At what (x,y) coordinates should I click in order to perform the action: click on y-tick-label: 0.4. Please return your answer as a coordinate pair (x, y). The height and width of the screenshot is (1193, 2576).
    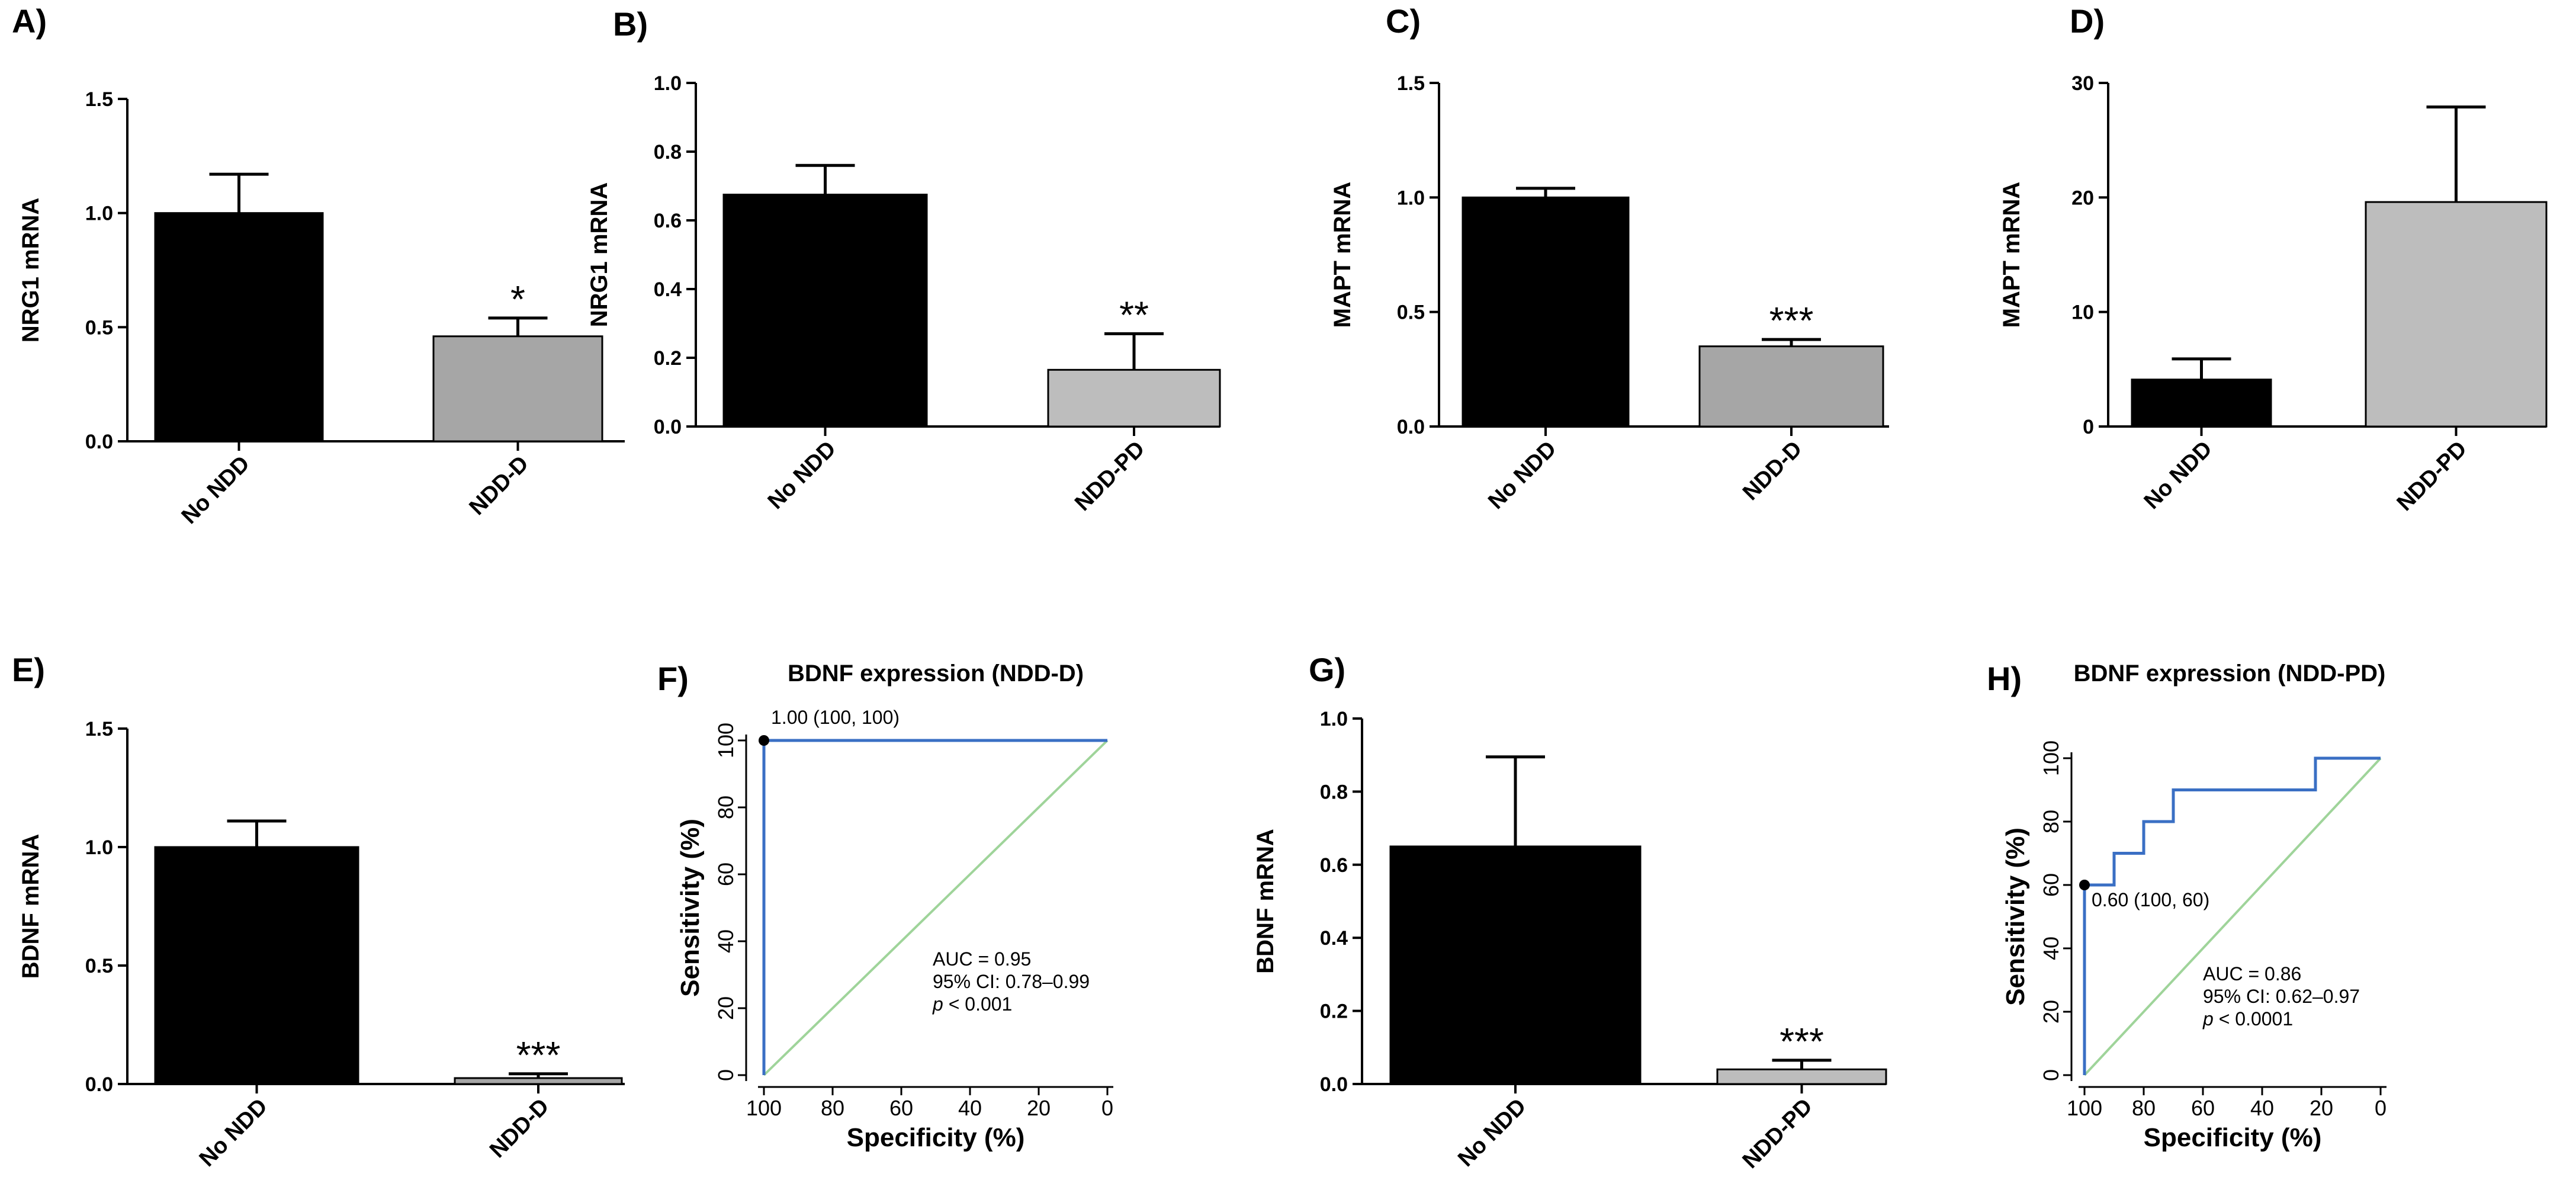
    Looking at the image, I should click on (1334, 938).